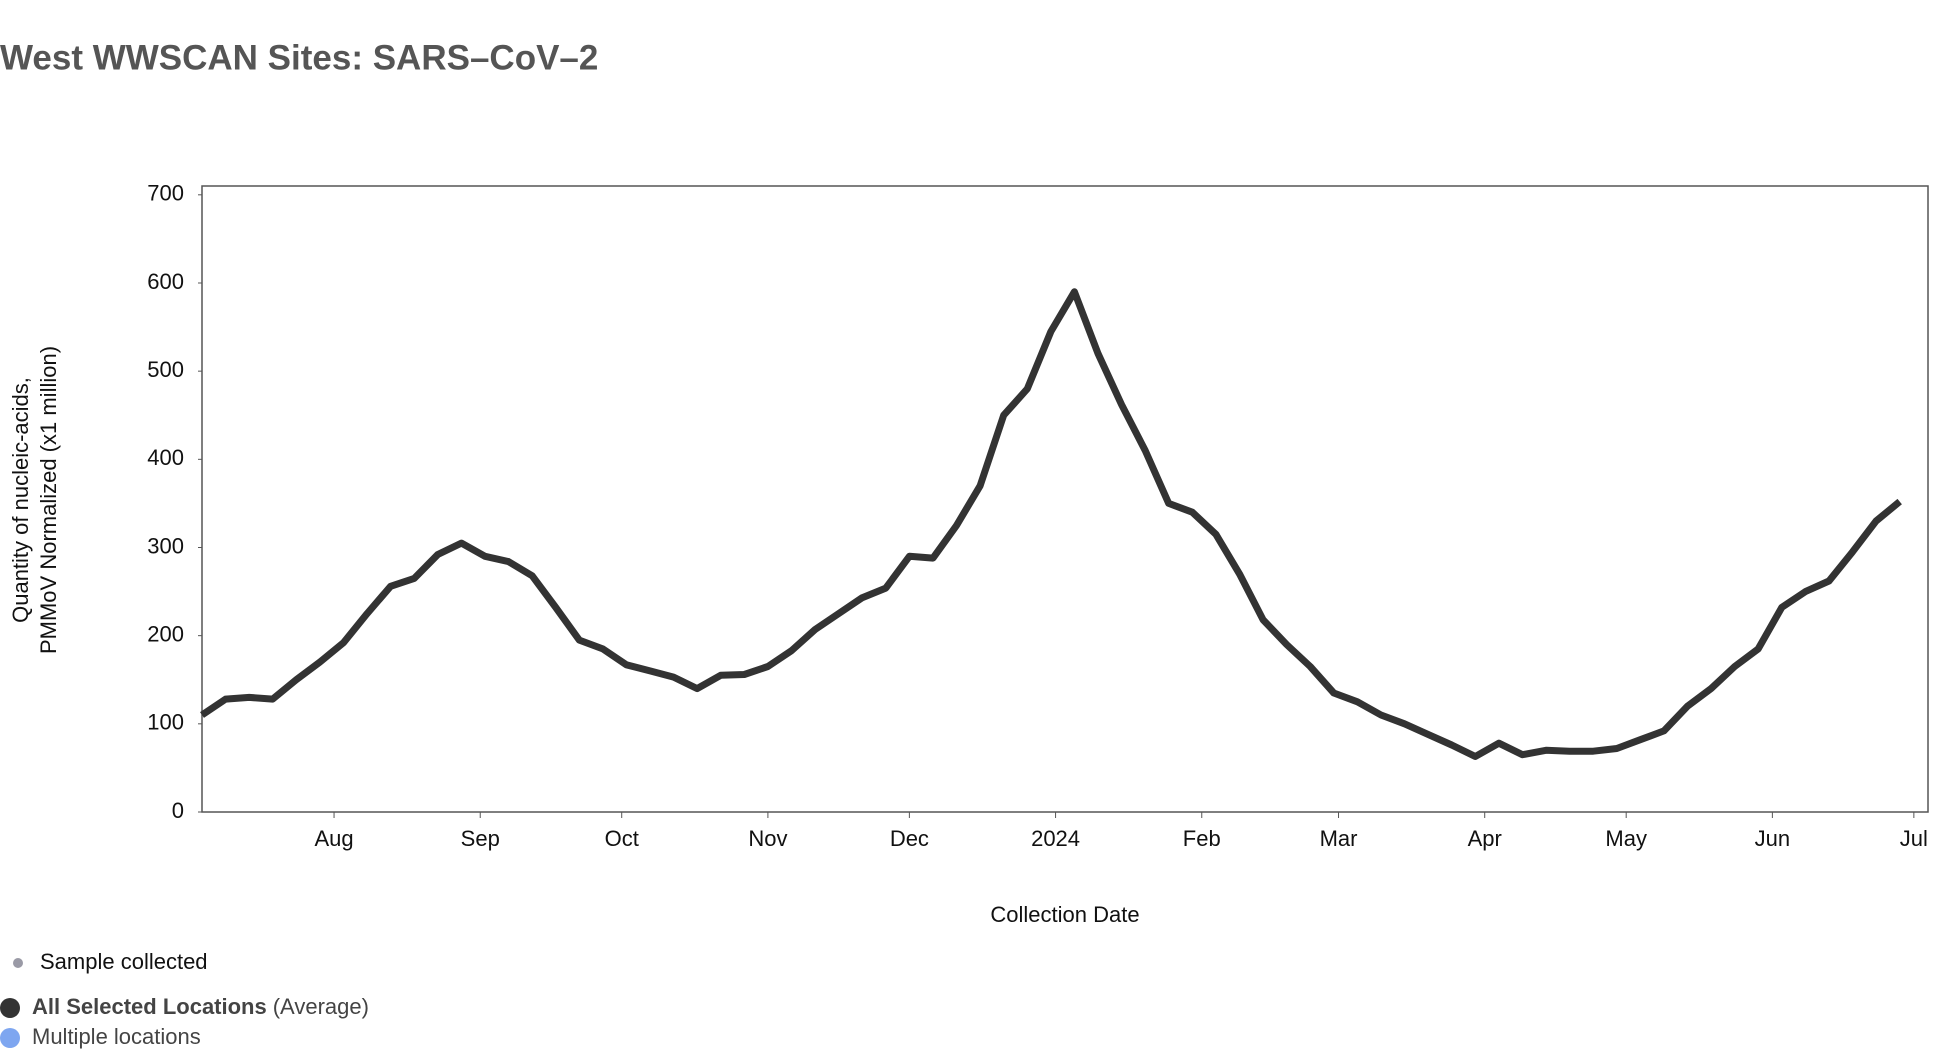 The height and width of the screenshot is (1058, 1946). I want to click on chart-title: West WWSCAN Sites: SARS–CoV–2, so click(299, 57).